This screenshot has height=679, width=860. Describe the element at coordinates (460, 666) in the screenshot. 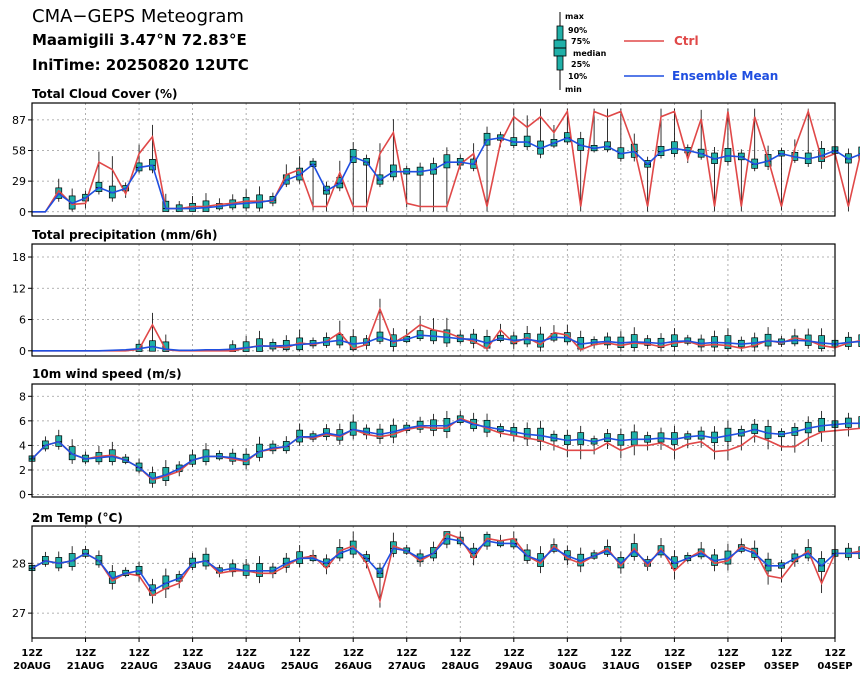

I see `x-tick-label-date: 28AUG` at that location.